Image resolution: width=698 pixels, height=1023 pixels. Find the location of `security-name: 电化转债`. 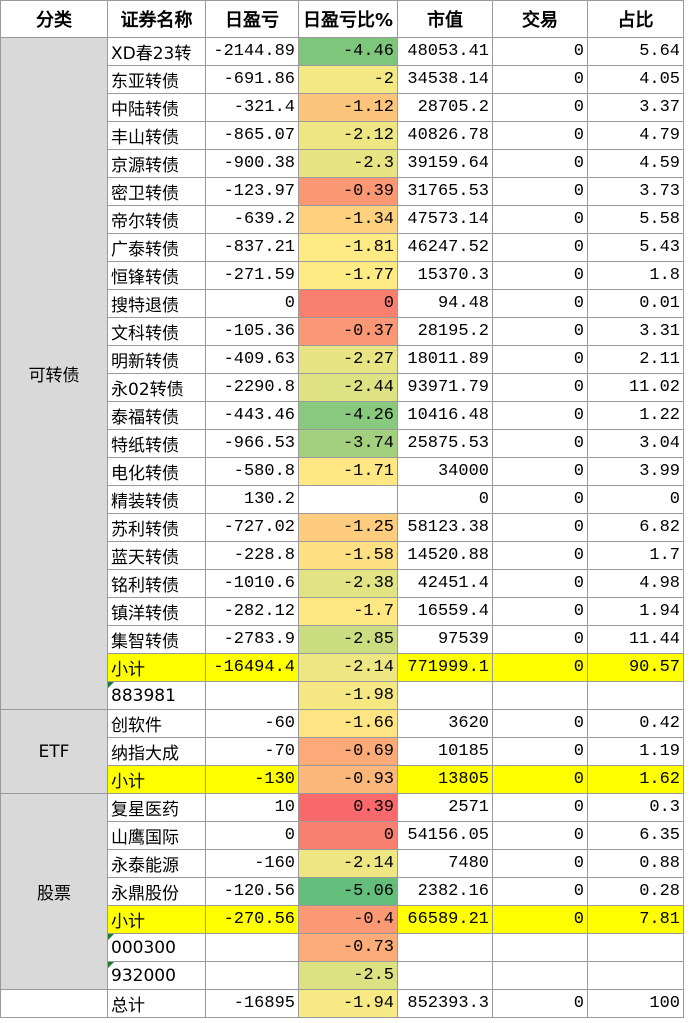

security-name: 电化转债 is located at coordinates (156, 471).